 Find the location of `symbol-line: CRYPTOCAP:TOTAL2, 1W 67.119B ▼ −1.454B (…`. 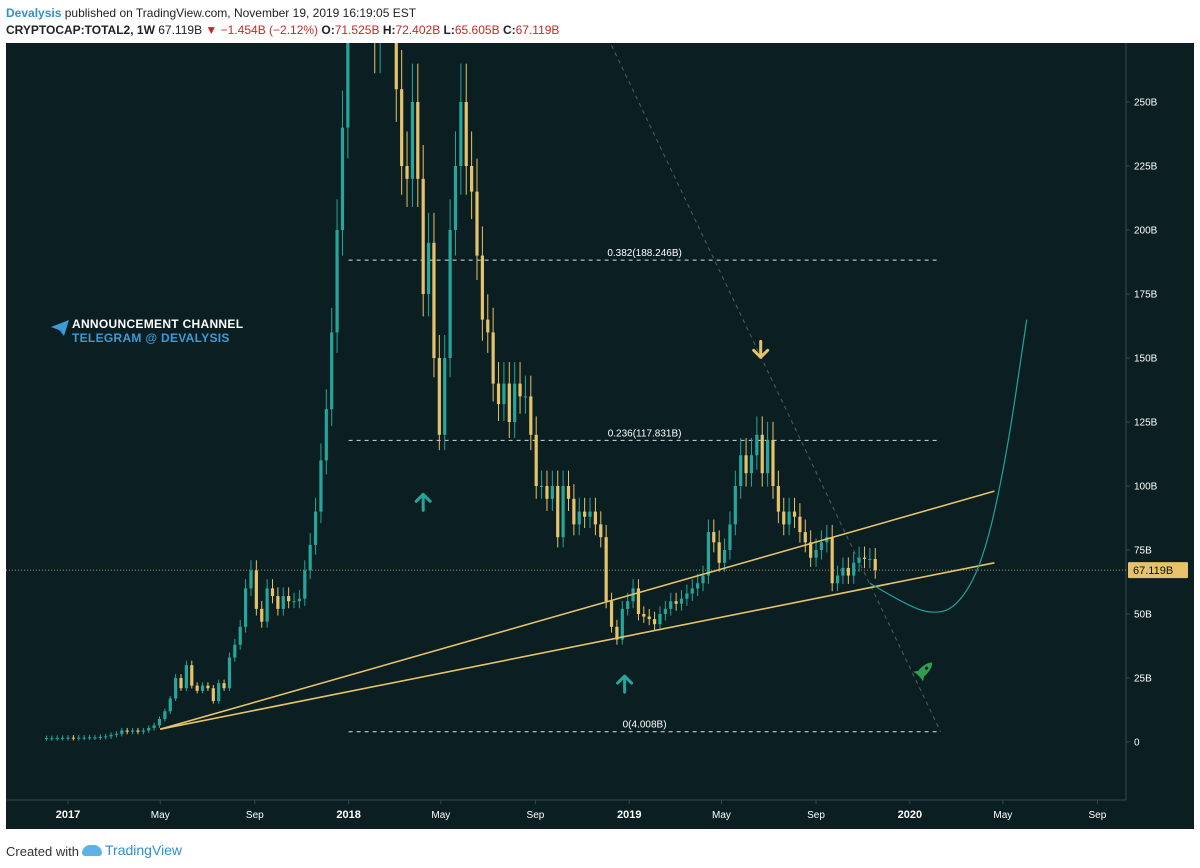

symbol-line: CRYPTOCAP:TOTAL2, 1W 67.119B ▼ −1.454B (… is located at coordinates (282, 30).